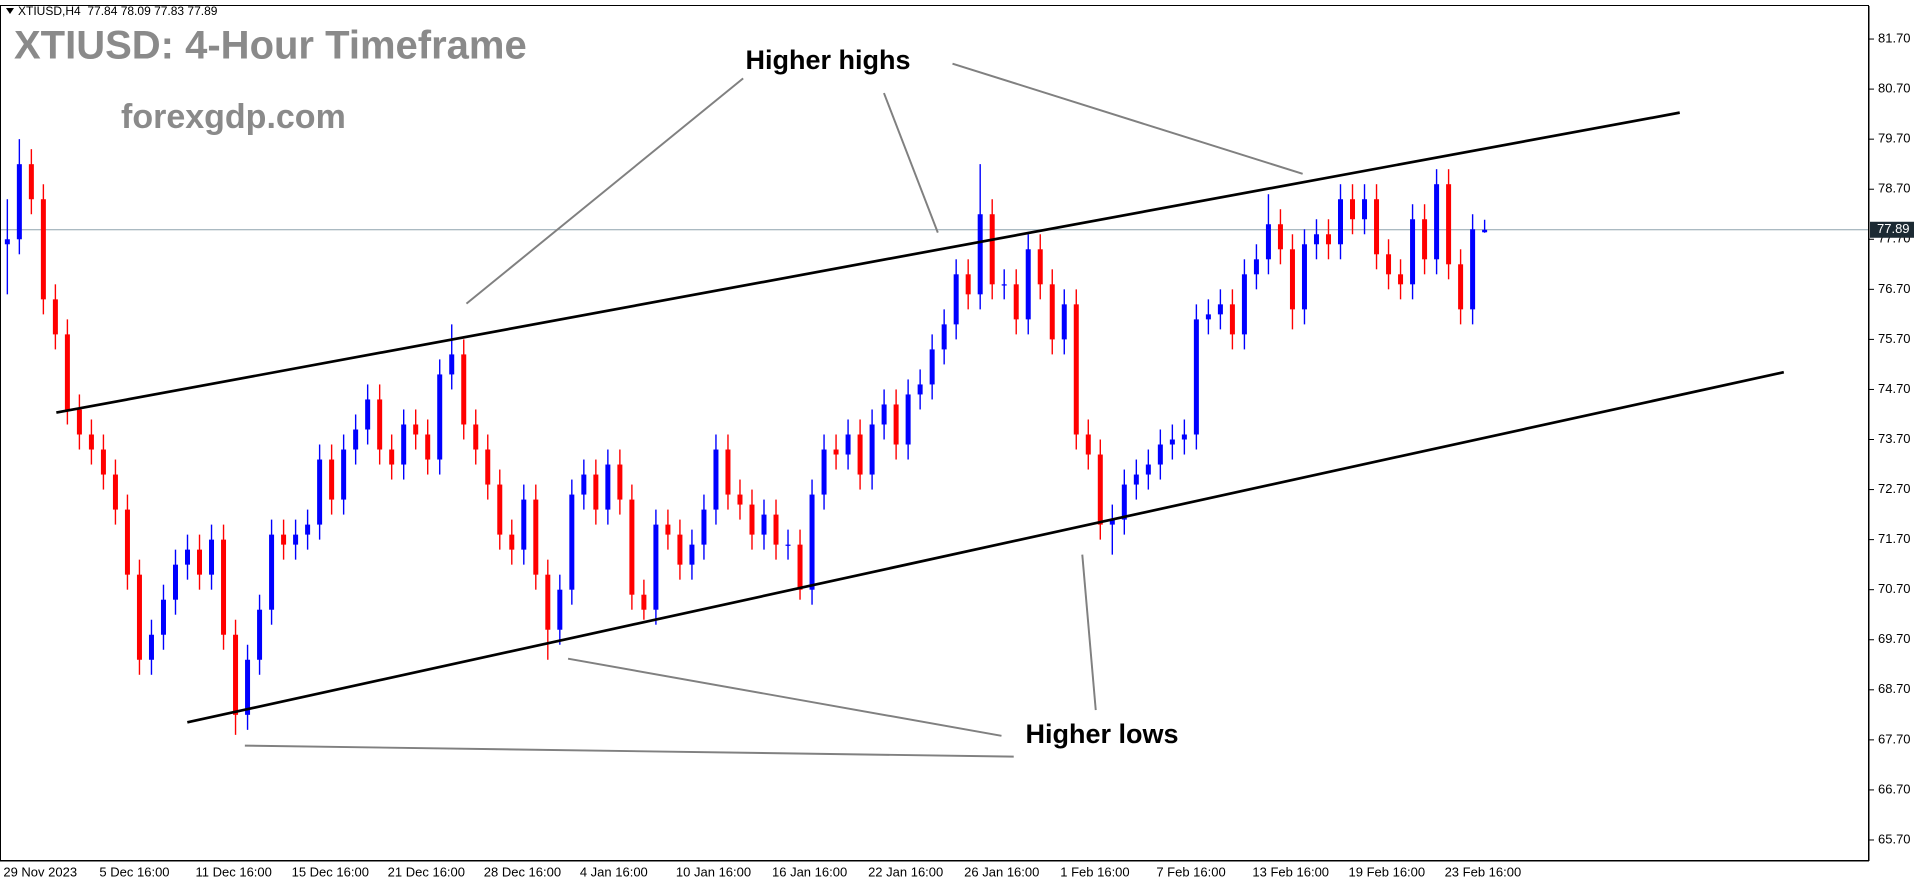  Describe the element at coordinates (1894, 438) in the screenshot. I see `y-tick-label: 73.70` at that location.